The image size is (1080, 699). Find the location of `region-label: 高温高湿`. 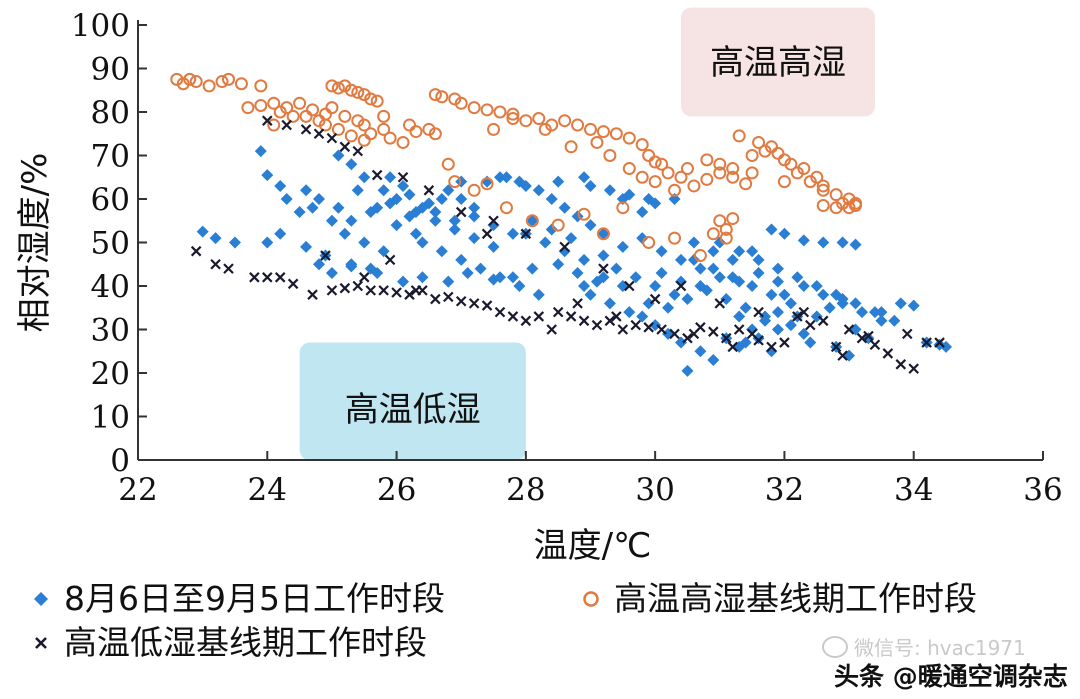

region-label: 高温高湿 is located at coordinates (778, 63).